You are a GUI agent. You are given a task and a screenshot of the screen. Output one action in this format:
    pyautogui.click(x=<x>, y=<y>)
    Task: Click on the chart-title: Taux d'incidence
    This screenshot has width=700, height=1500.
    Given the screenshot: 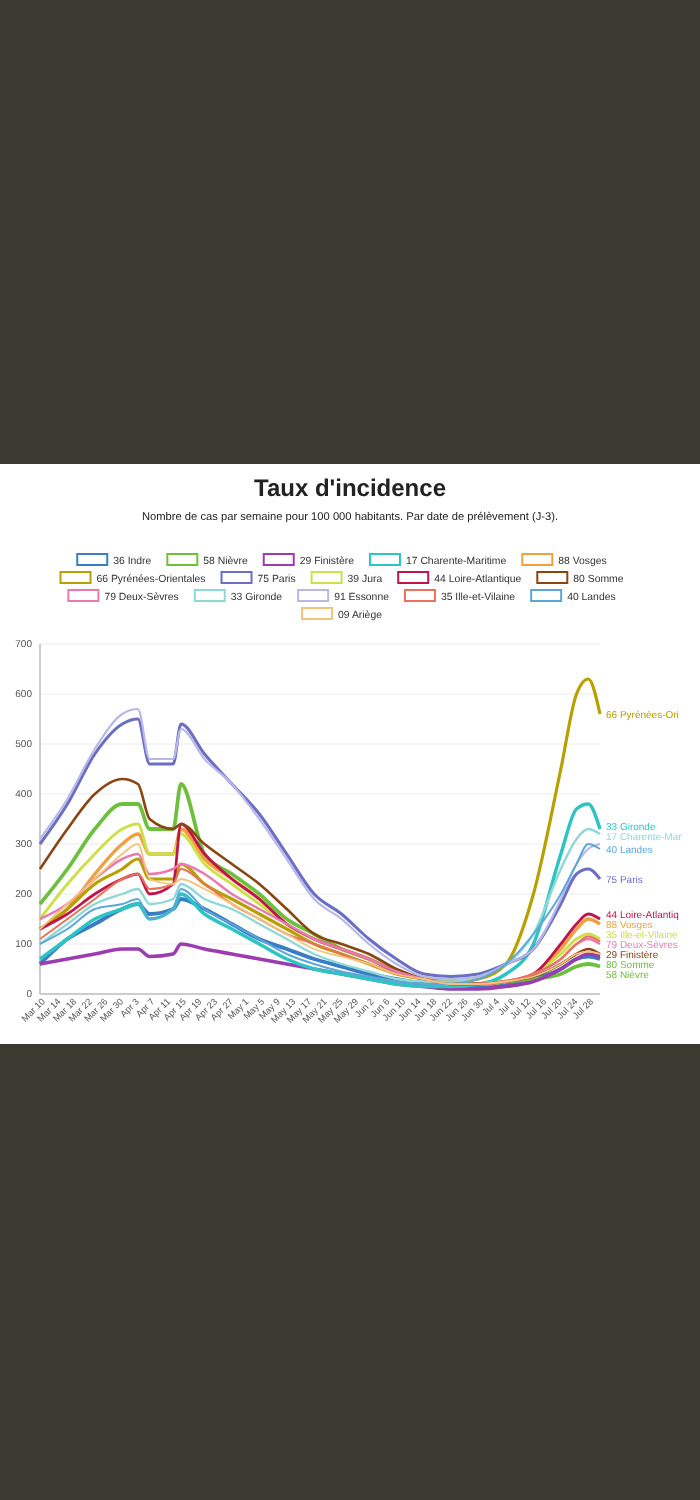 What is the action you would take?
    pyautogui.click(x=350, y=488)
    